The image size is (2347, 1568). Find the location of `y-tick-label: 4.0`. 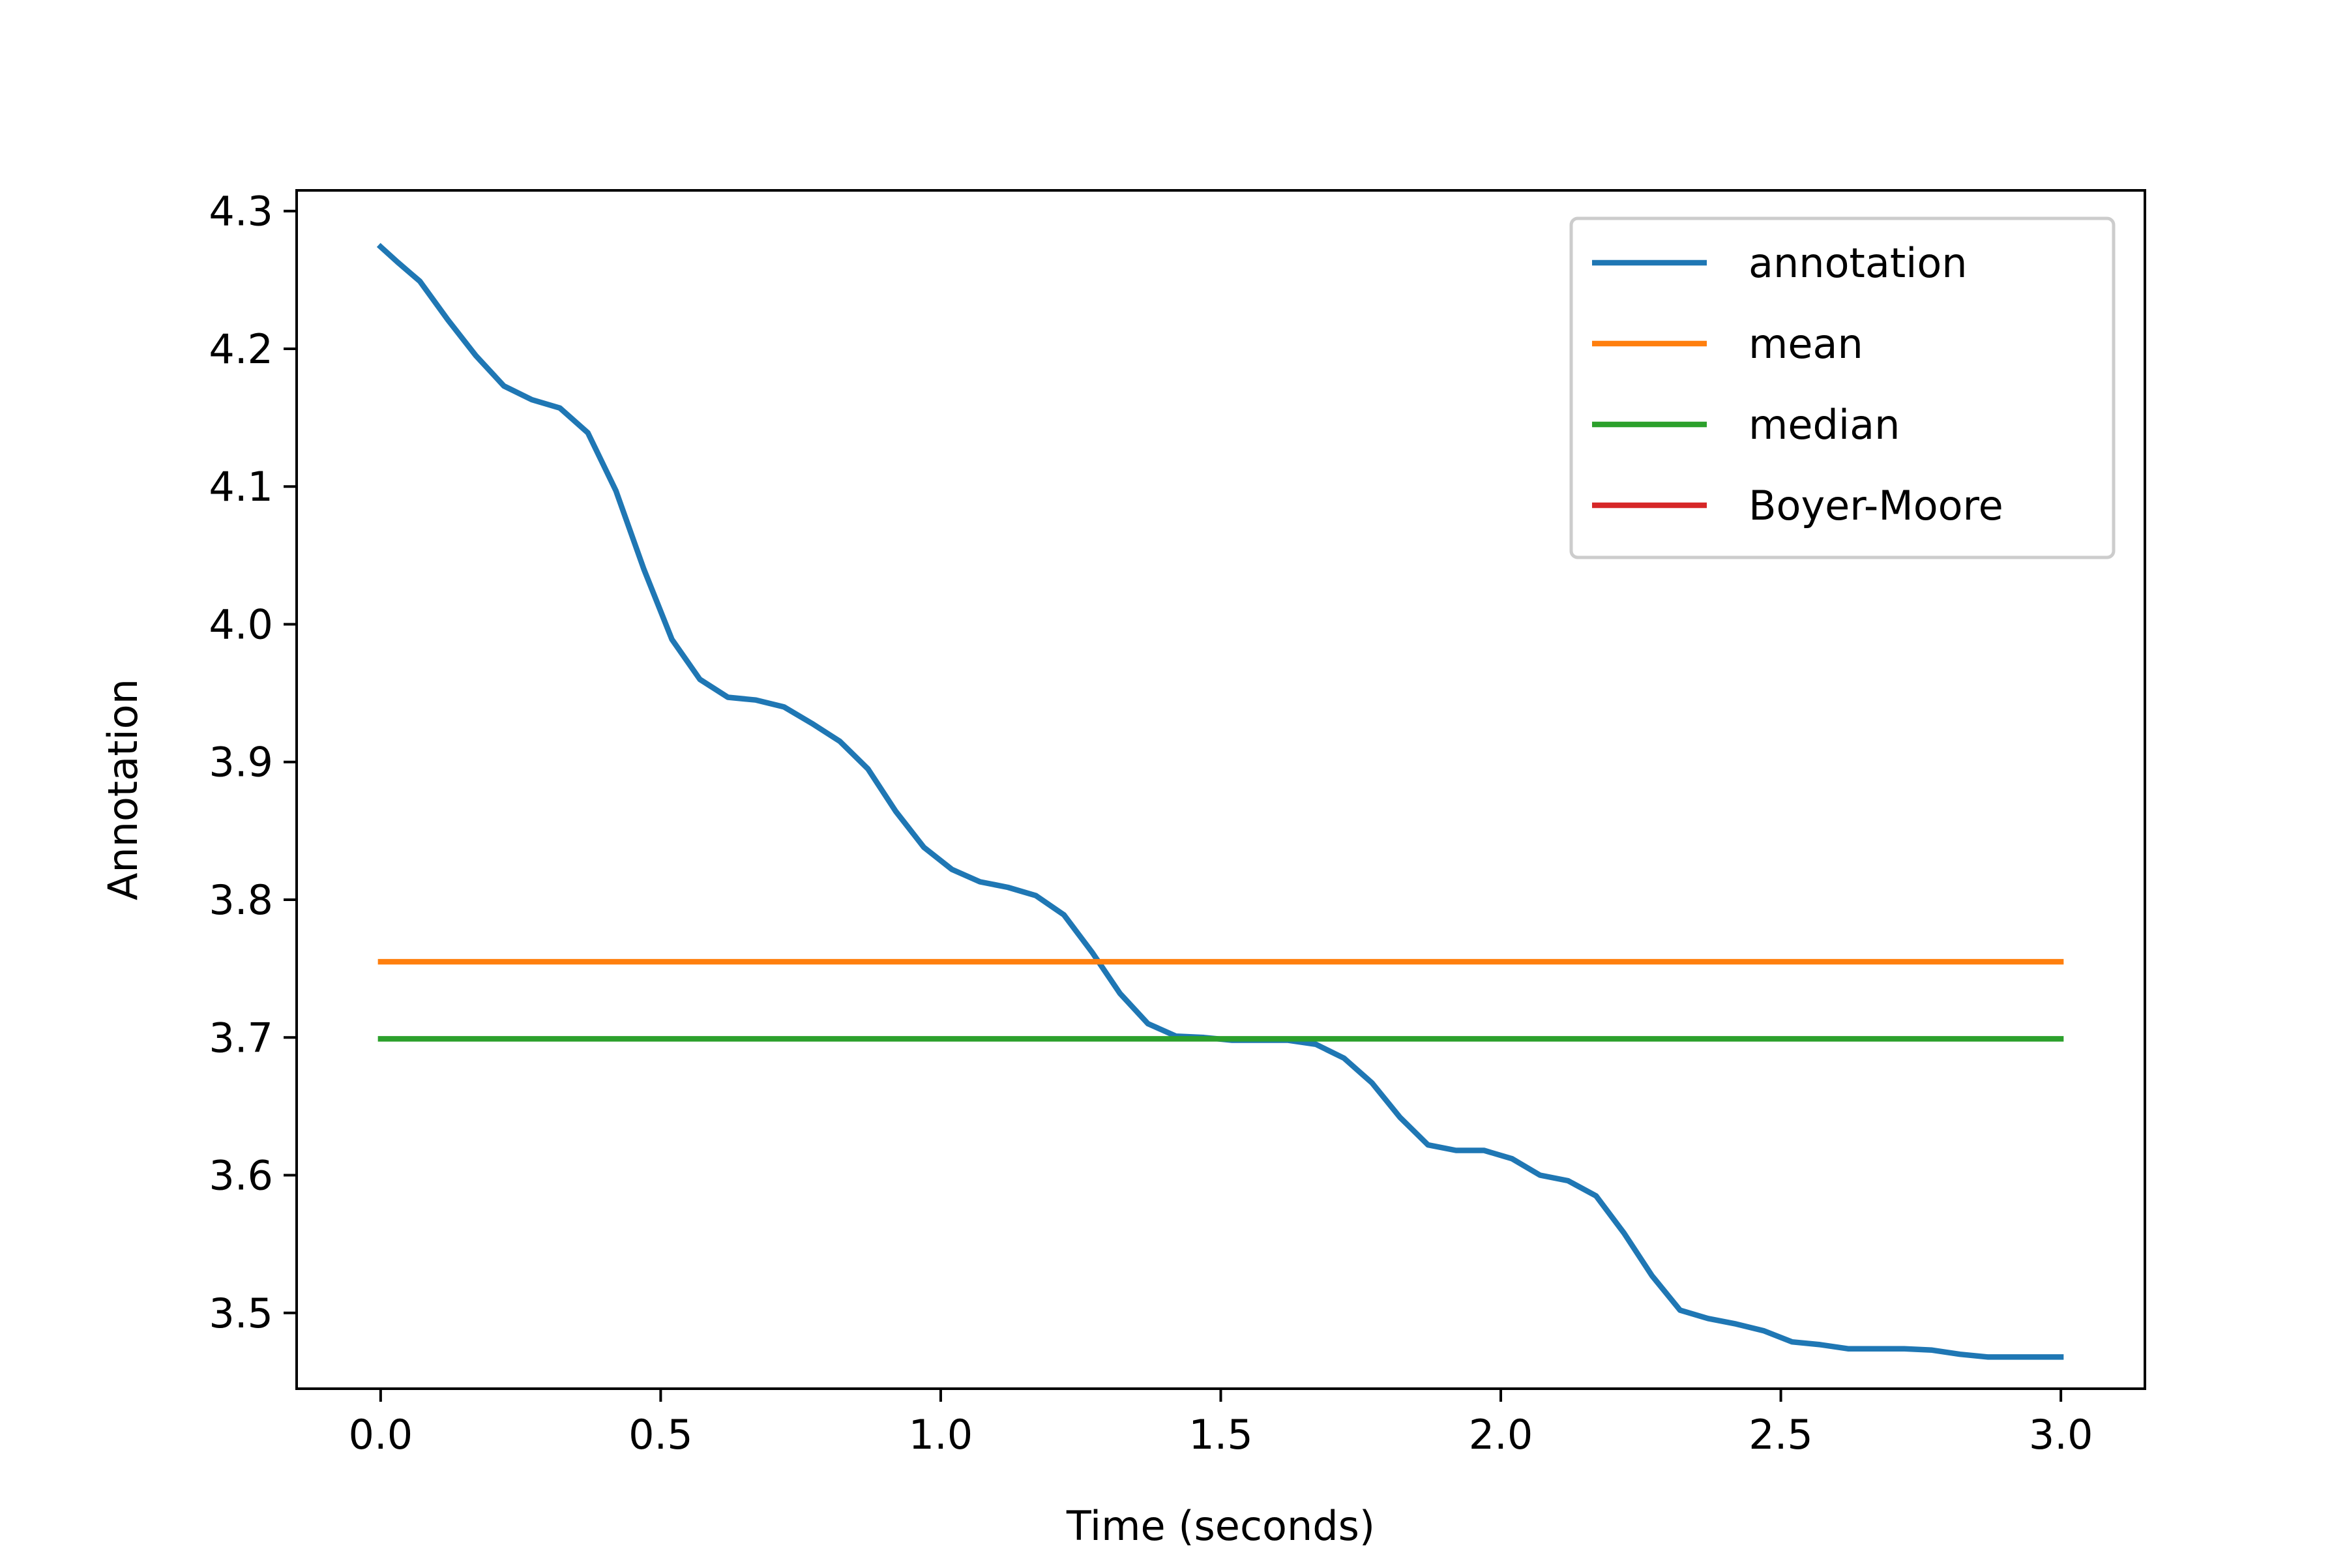

y-tick-label: 4.0 is located at coordinates (241, 624).